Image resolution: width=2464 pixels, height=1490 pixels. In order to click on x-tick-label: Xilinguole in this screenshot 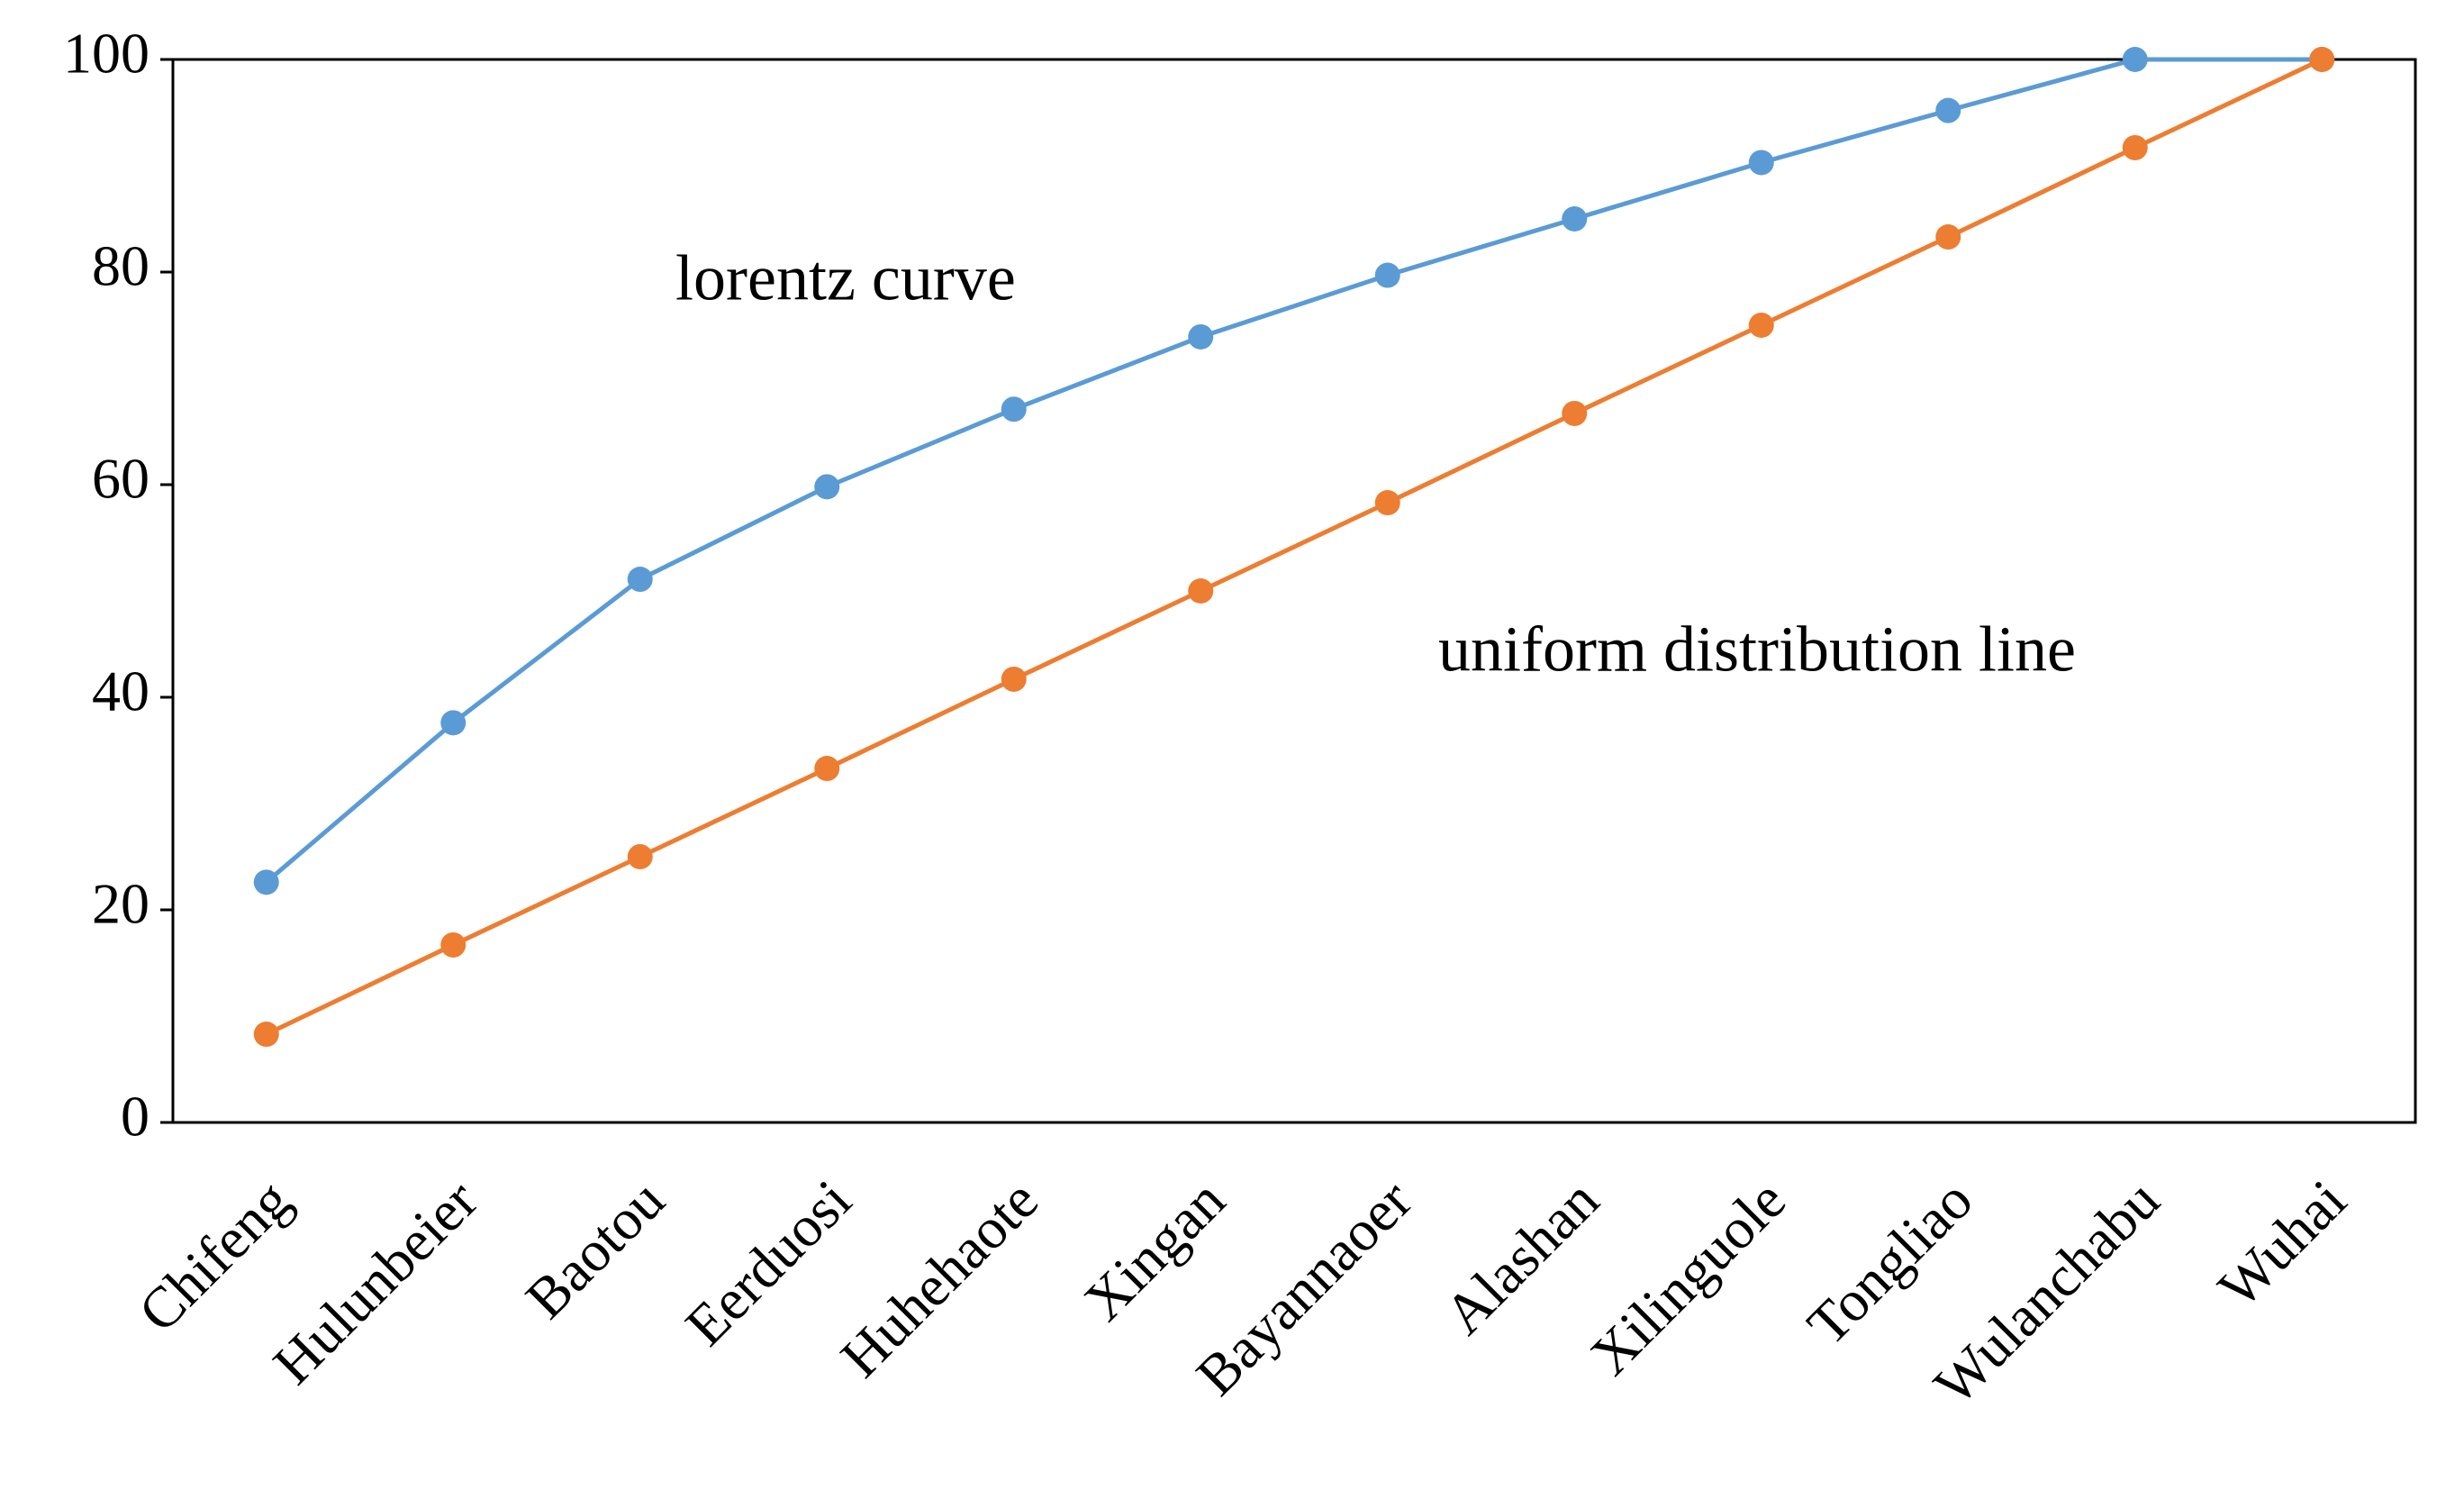, I will do `click(1688, 1277)`.